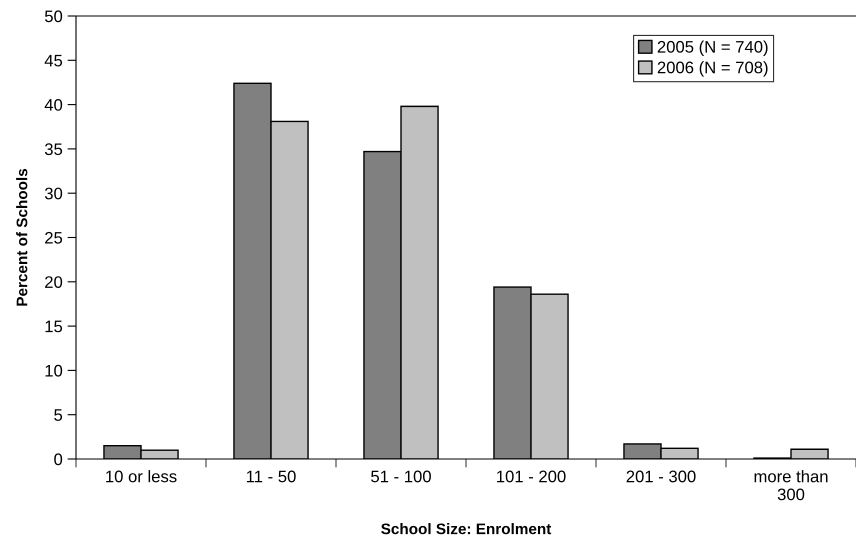 This screenshot has height=557, width=856. What do you see at coordinates (401, 476) in the screenshot?
I see `x-tick-label: 51 - 100` at bounding box center [401, 476].